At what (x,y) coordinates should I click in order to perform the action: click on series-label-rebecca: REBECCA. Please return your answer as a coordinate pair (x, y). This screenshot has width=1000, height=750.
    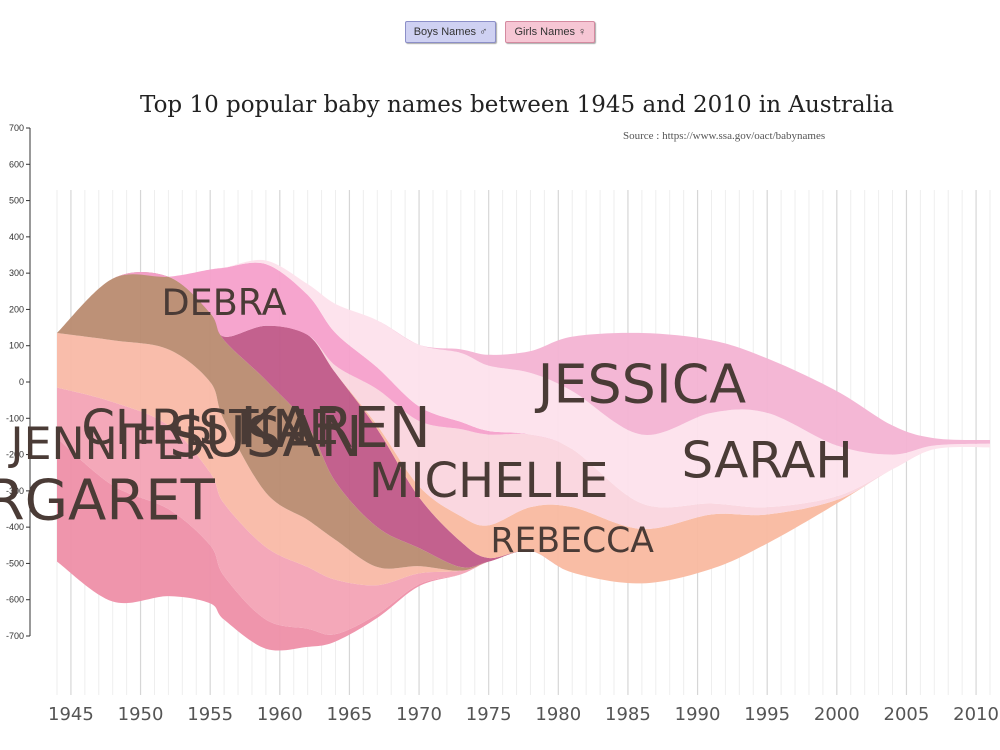
    Looking at the image, I should click on (572, 541).